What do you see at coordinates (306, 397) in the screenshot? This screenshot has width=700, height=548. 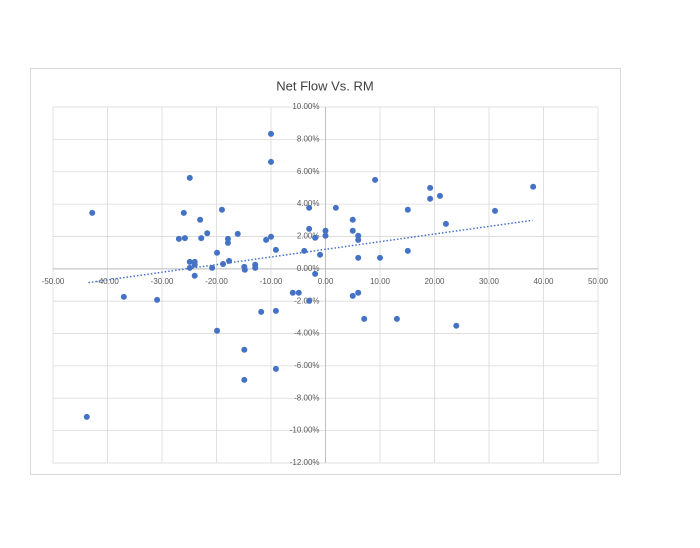 I see `y-tick-label: -8.00%` at bounding box center [306, 397].